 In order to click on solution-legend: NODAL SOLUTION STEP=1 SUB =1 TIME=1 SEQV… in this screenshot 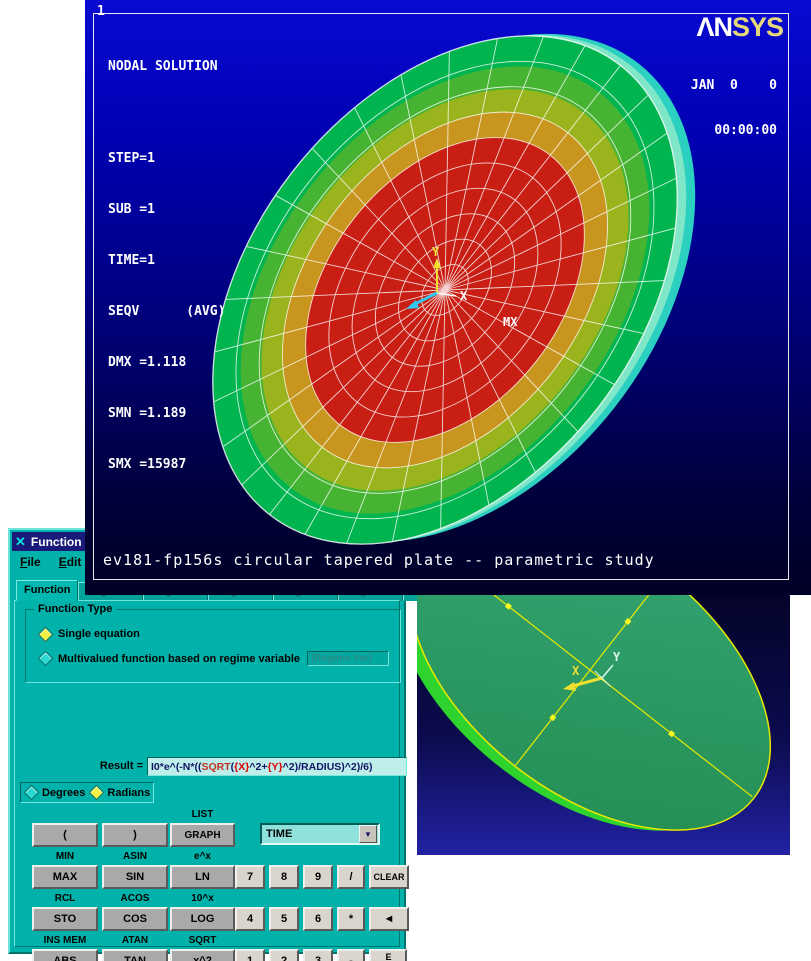, I will do `click(166, 265)`.